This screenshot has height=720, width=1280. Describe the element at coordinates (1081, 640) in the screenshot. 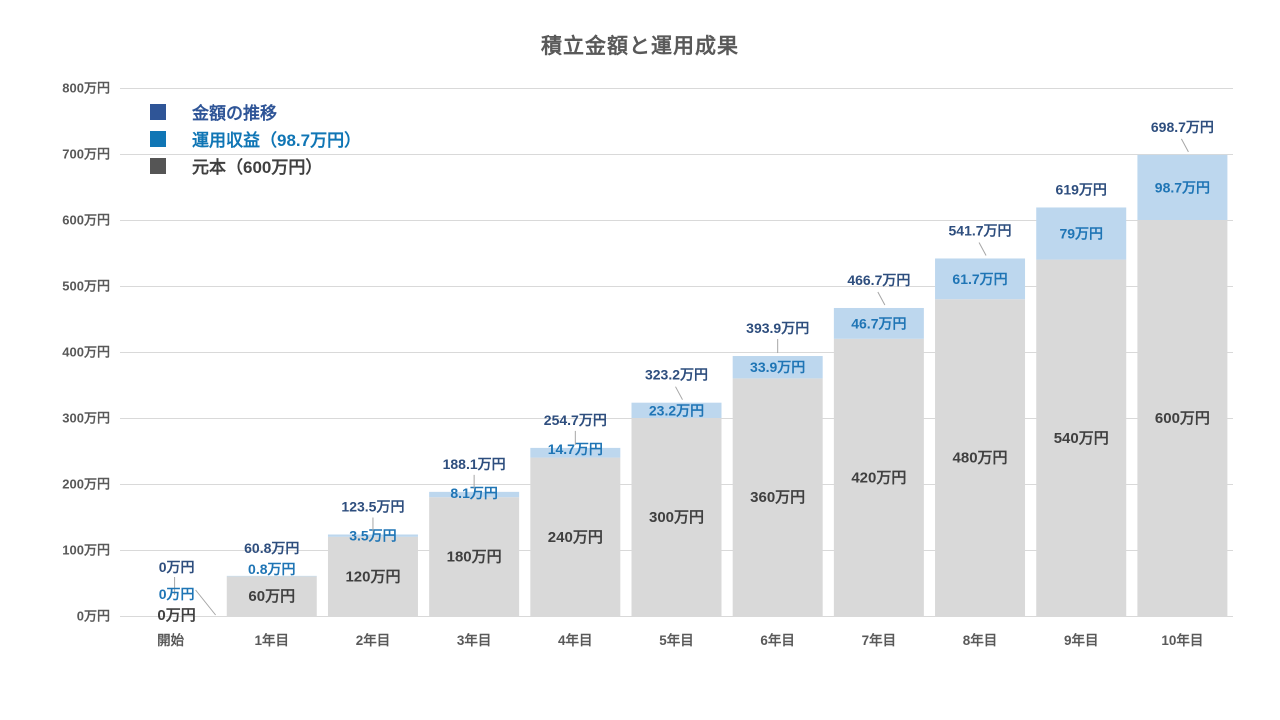

I see `x-tick-label: 9年目` at that location.